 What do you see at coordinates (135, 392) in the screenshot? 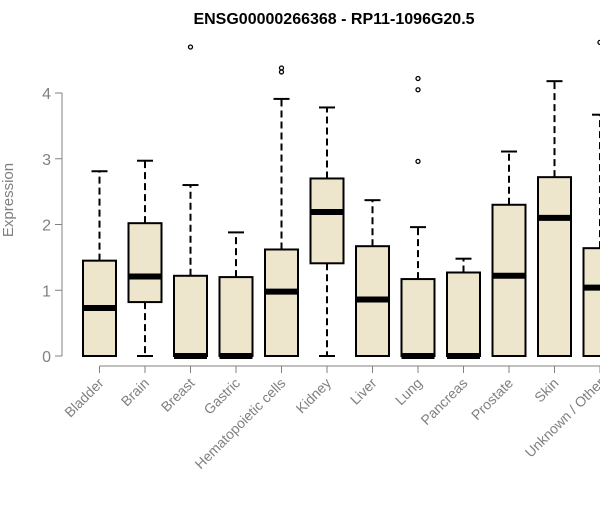
I see `x-tick-label: Brain` at bounding box center [135, 392].